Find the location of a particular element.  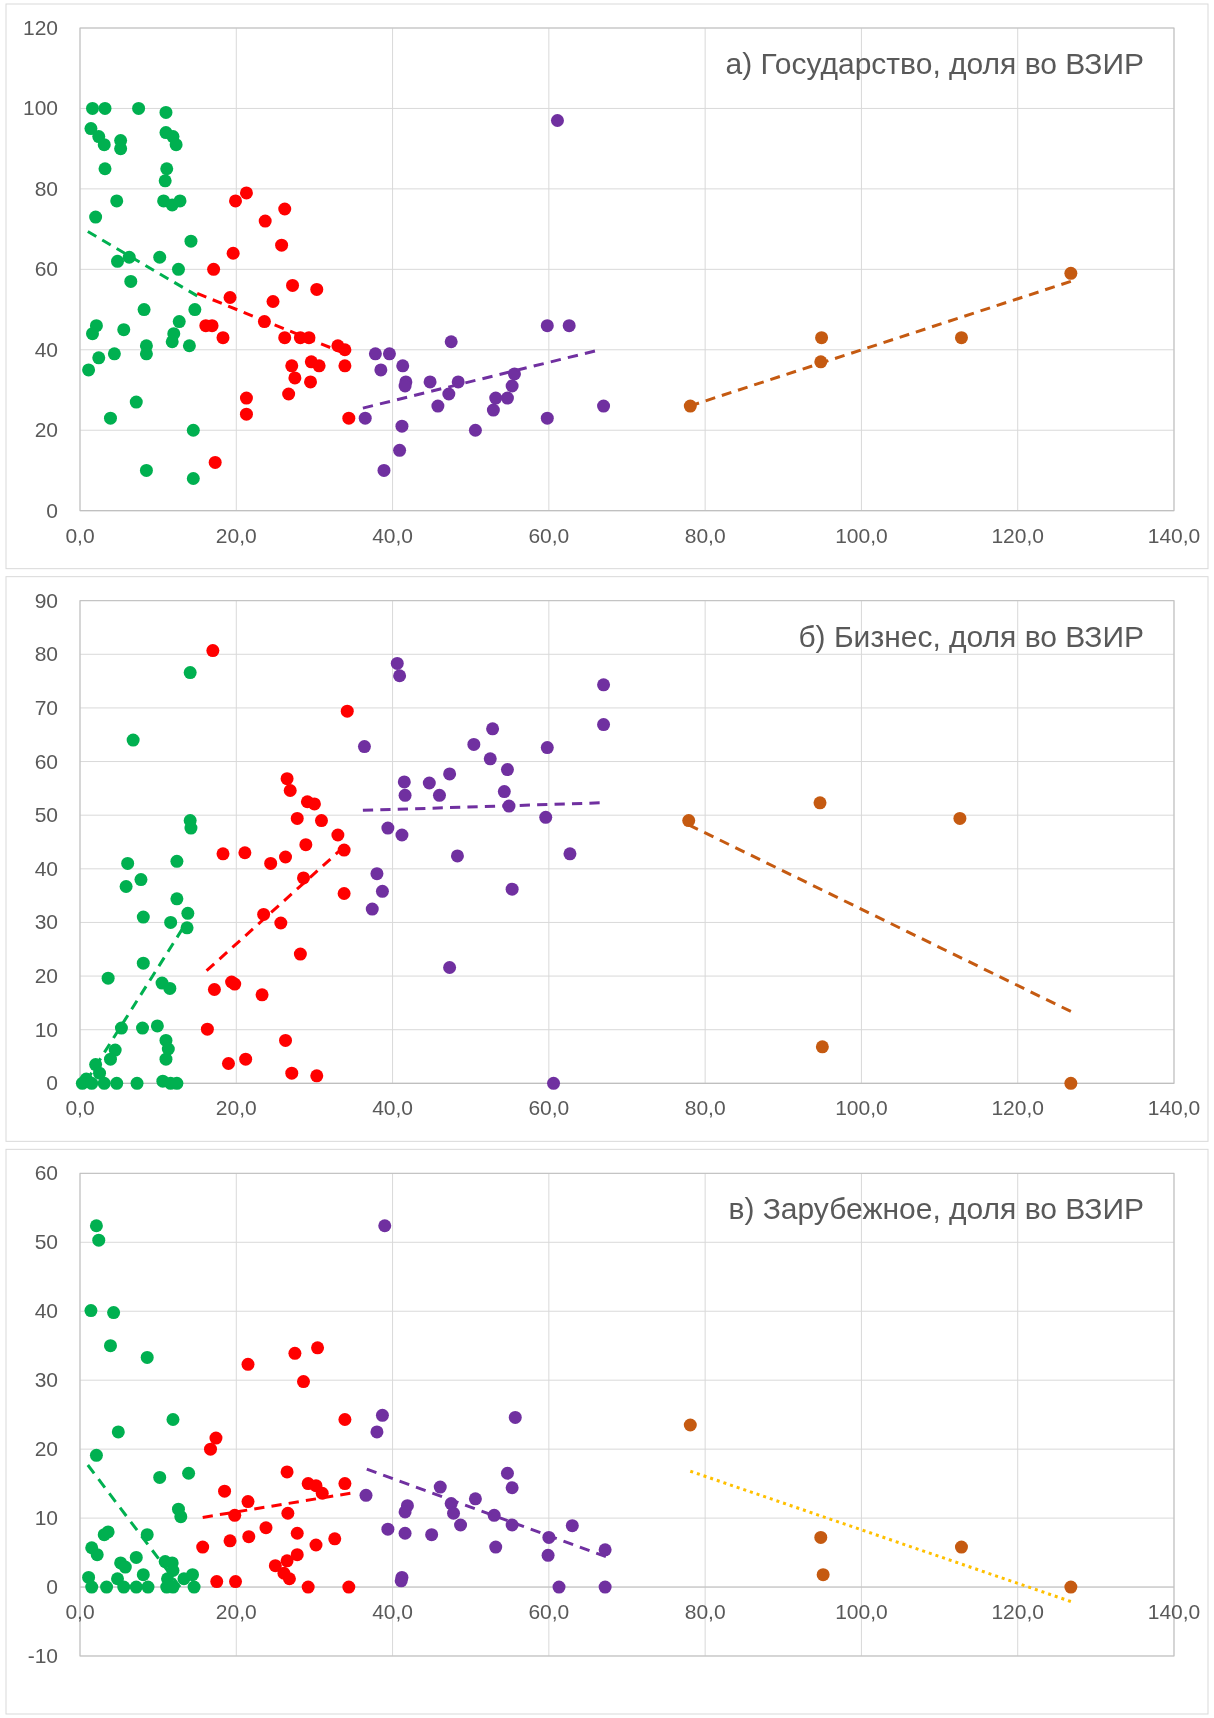

x-tick-label: 60,0 is located at coordinates (549, 535).